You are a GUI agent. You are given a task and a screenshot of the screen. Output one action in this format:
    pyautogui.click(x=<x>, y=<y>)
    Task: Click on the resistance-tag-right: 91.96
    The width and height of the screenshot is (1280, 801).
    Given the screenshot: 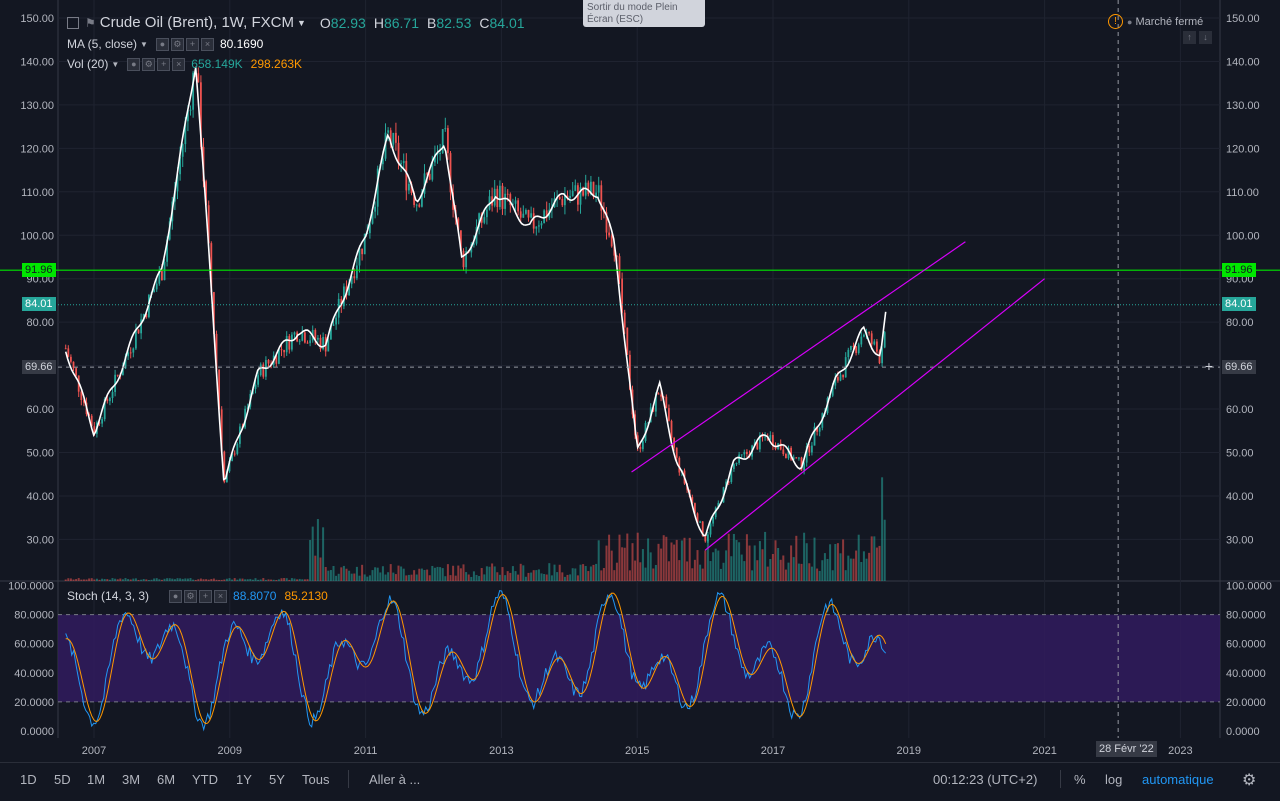 What is the action you would take?
    pyautogui.click(x=1239, y=270)
    